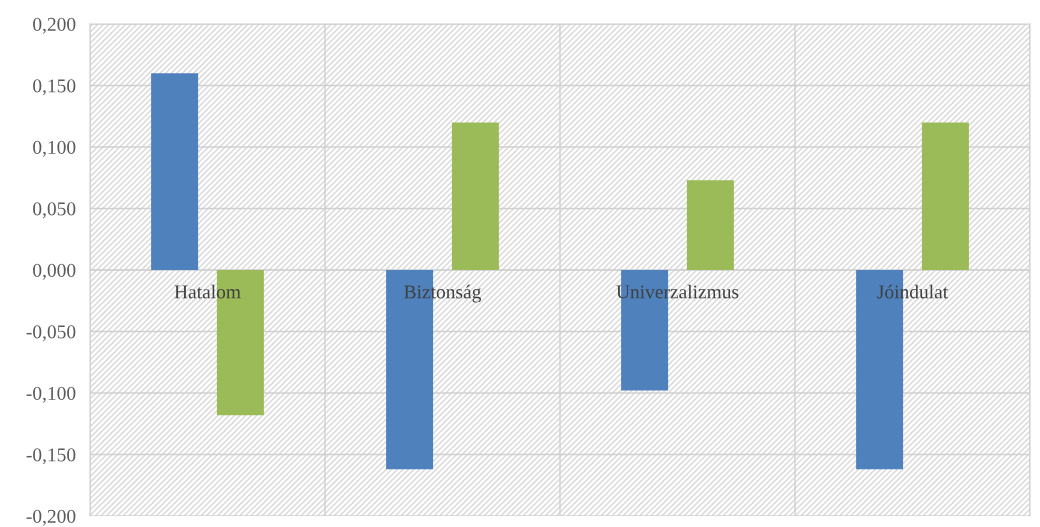 Image resolution: width=1040 pixels, height=527 pixels. I want to click on y-tick-label: -0,200, so click(51, 517).